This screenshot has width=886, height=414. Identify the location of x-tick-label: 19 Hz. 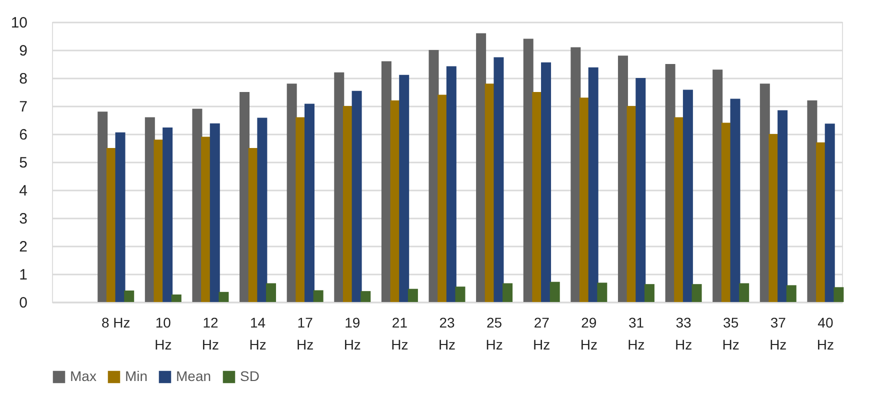
(352, 333).